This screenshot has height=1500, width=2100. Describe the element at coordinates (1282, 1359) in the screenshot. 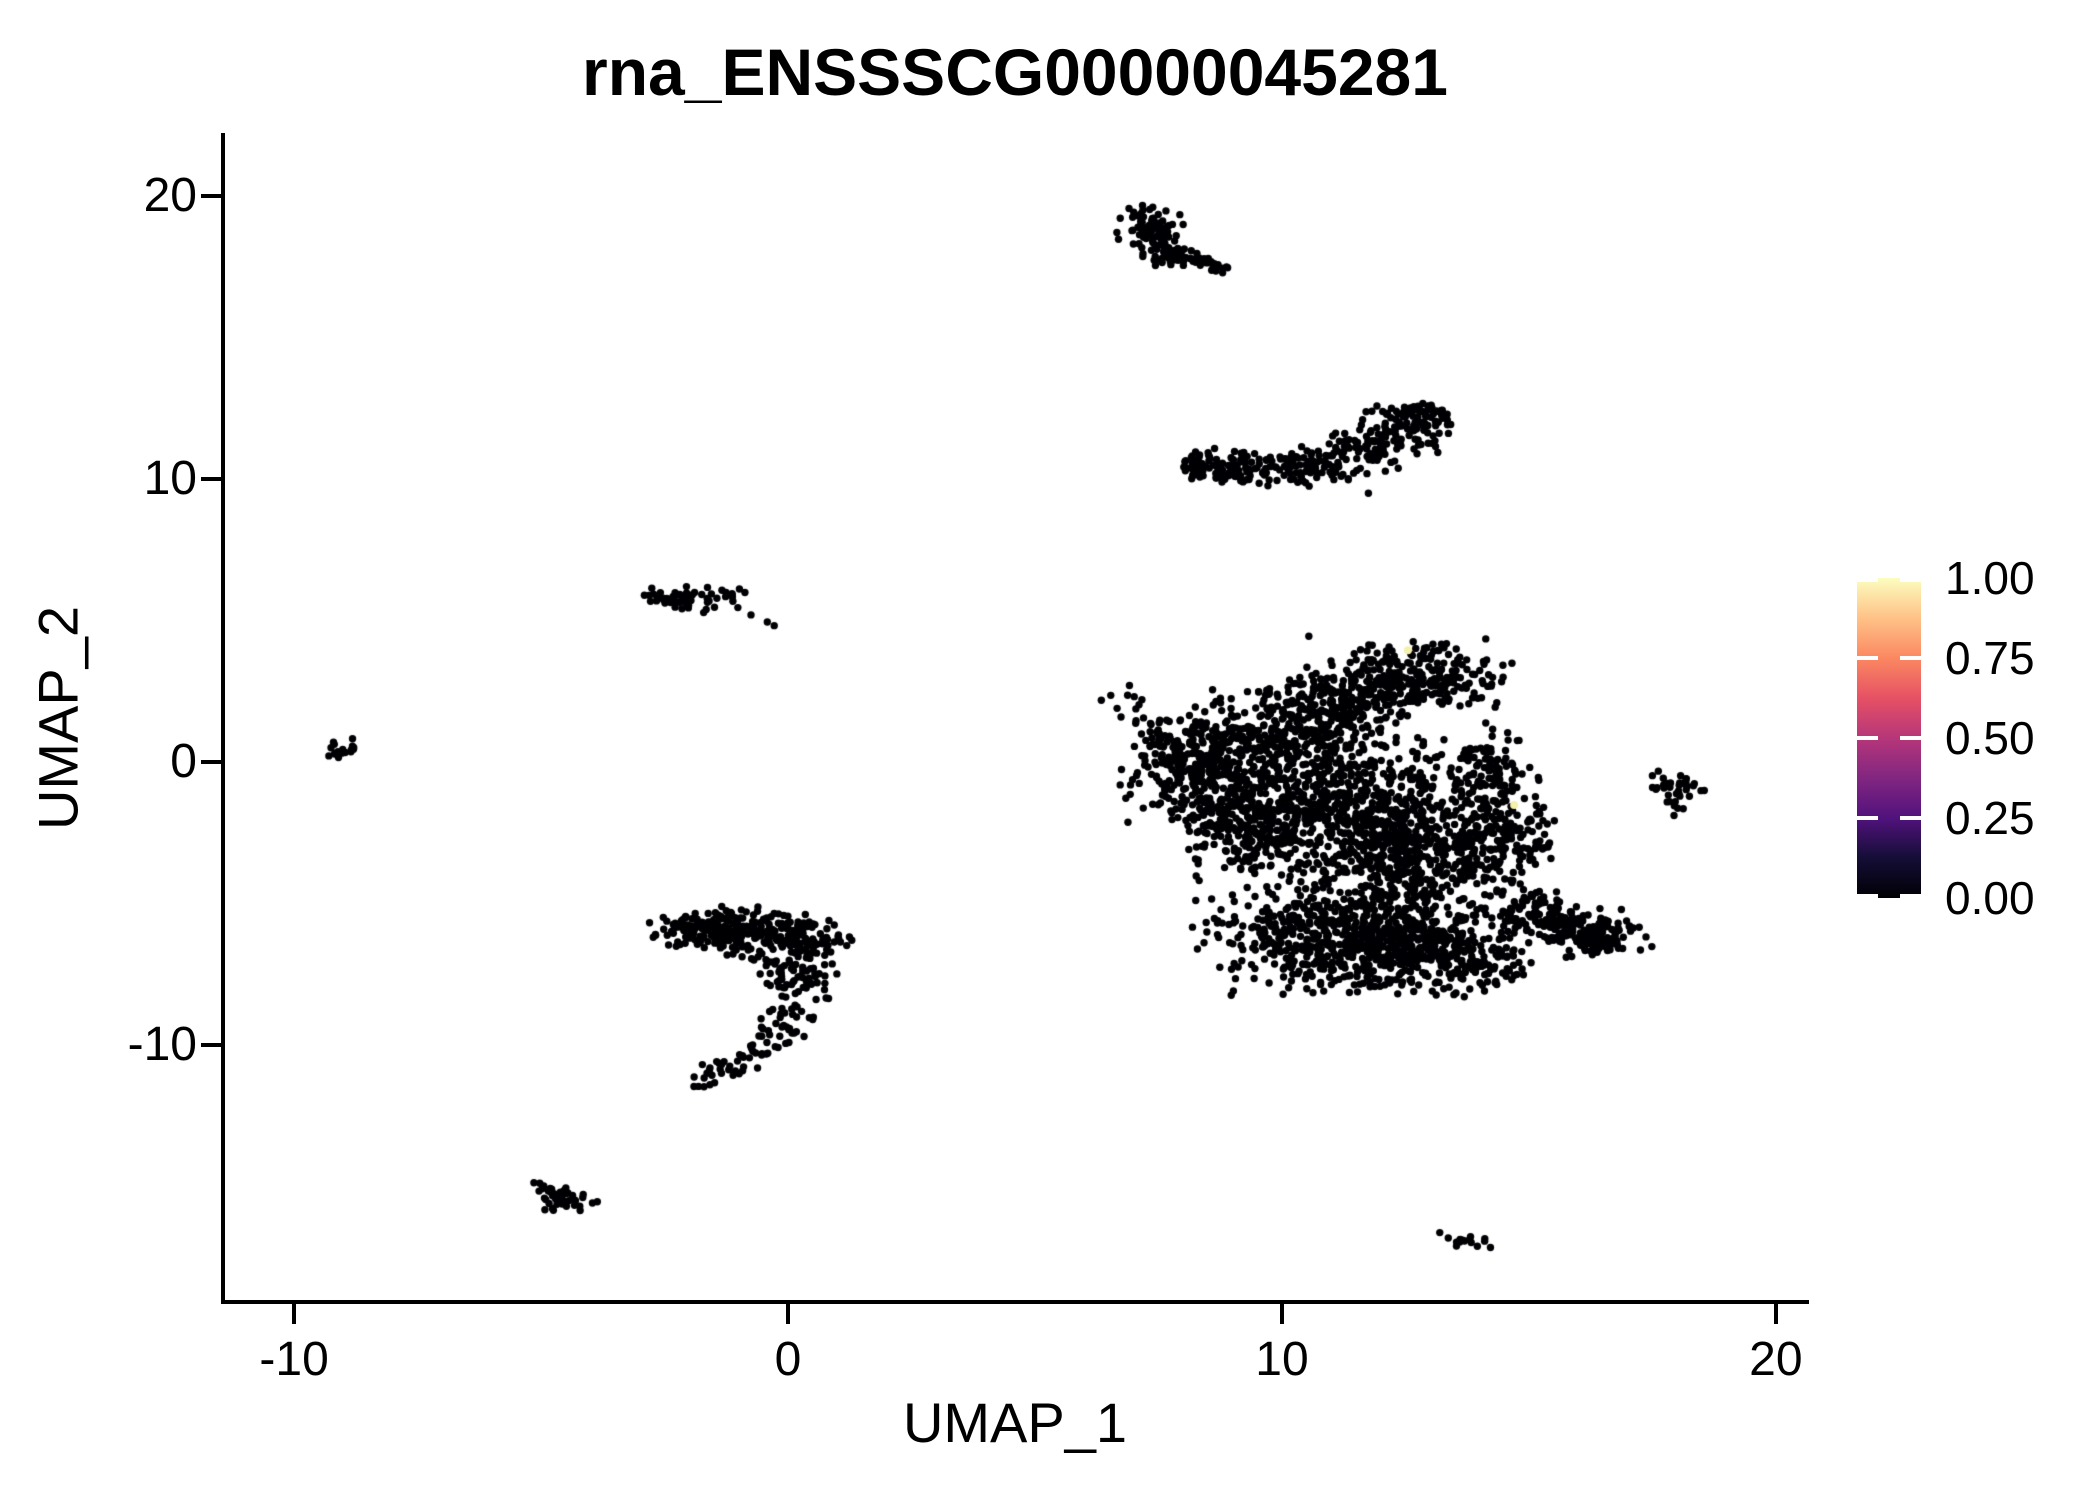

I see `x-tick-label: 10` at that location.